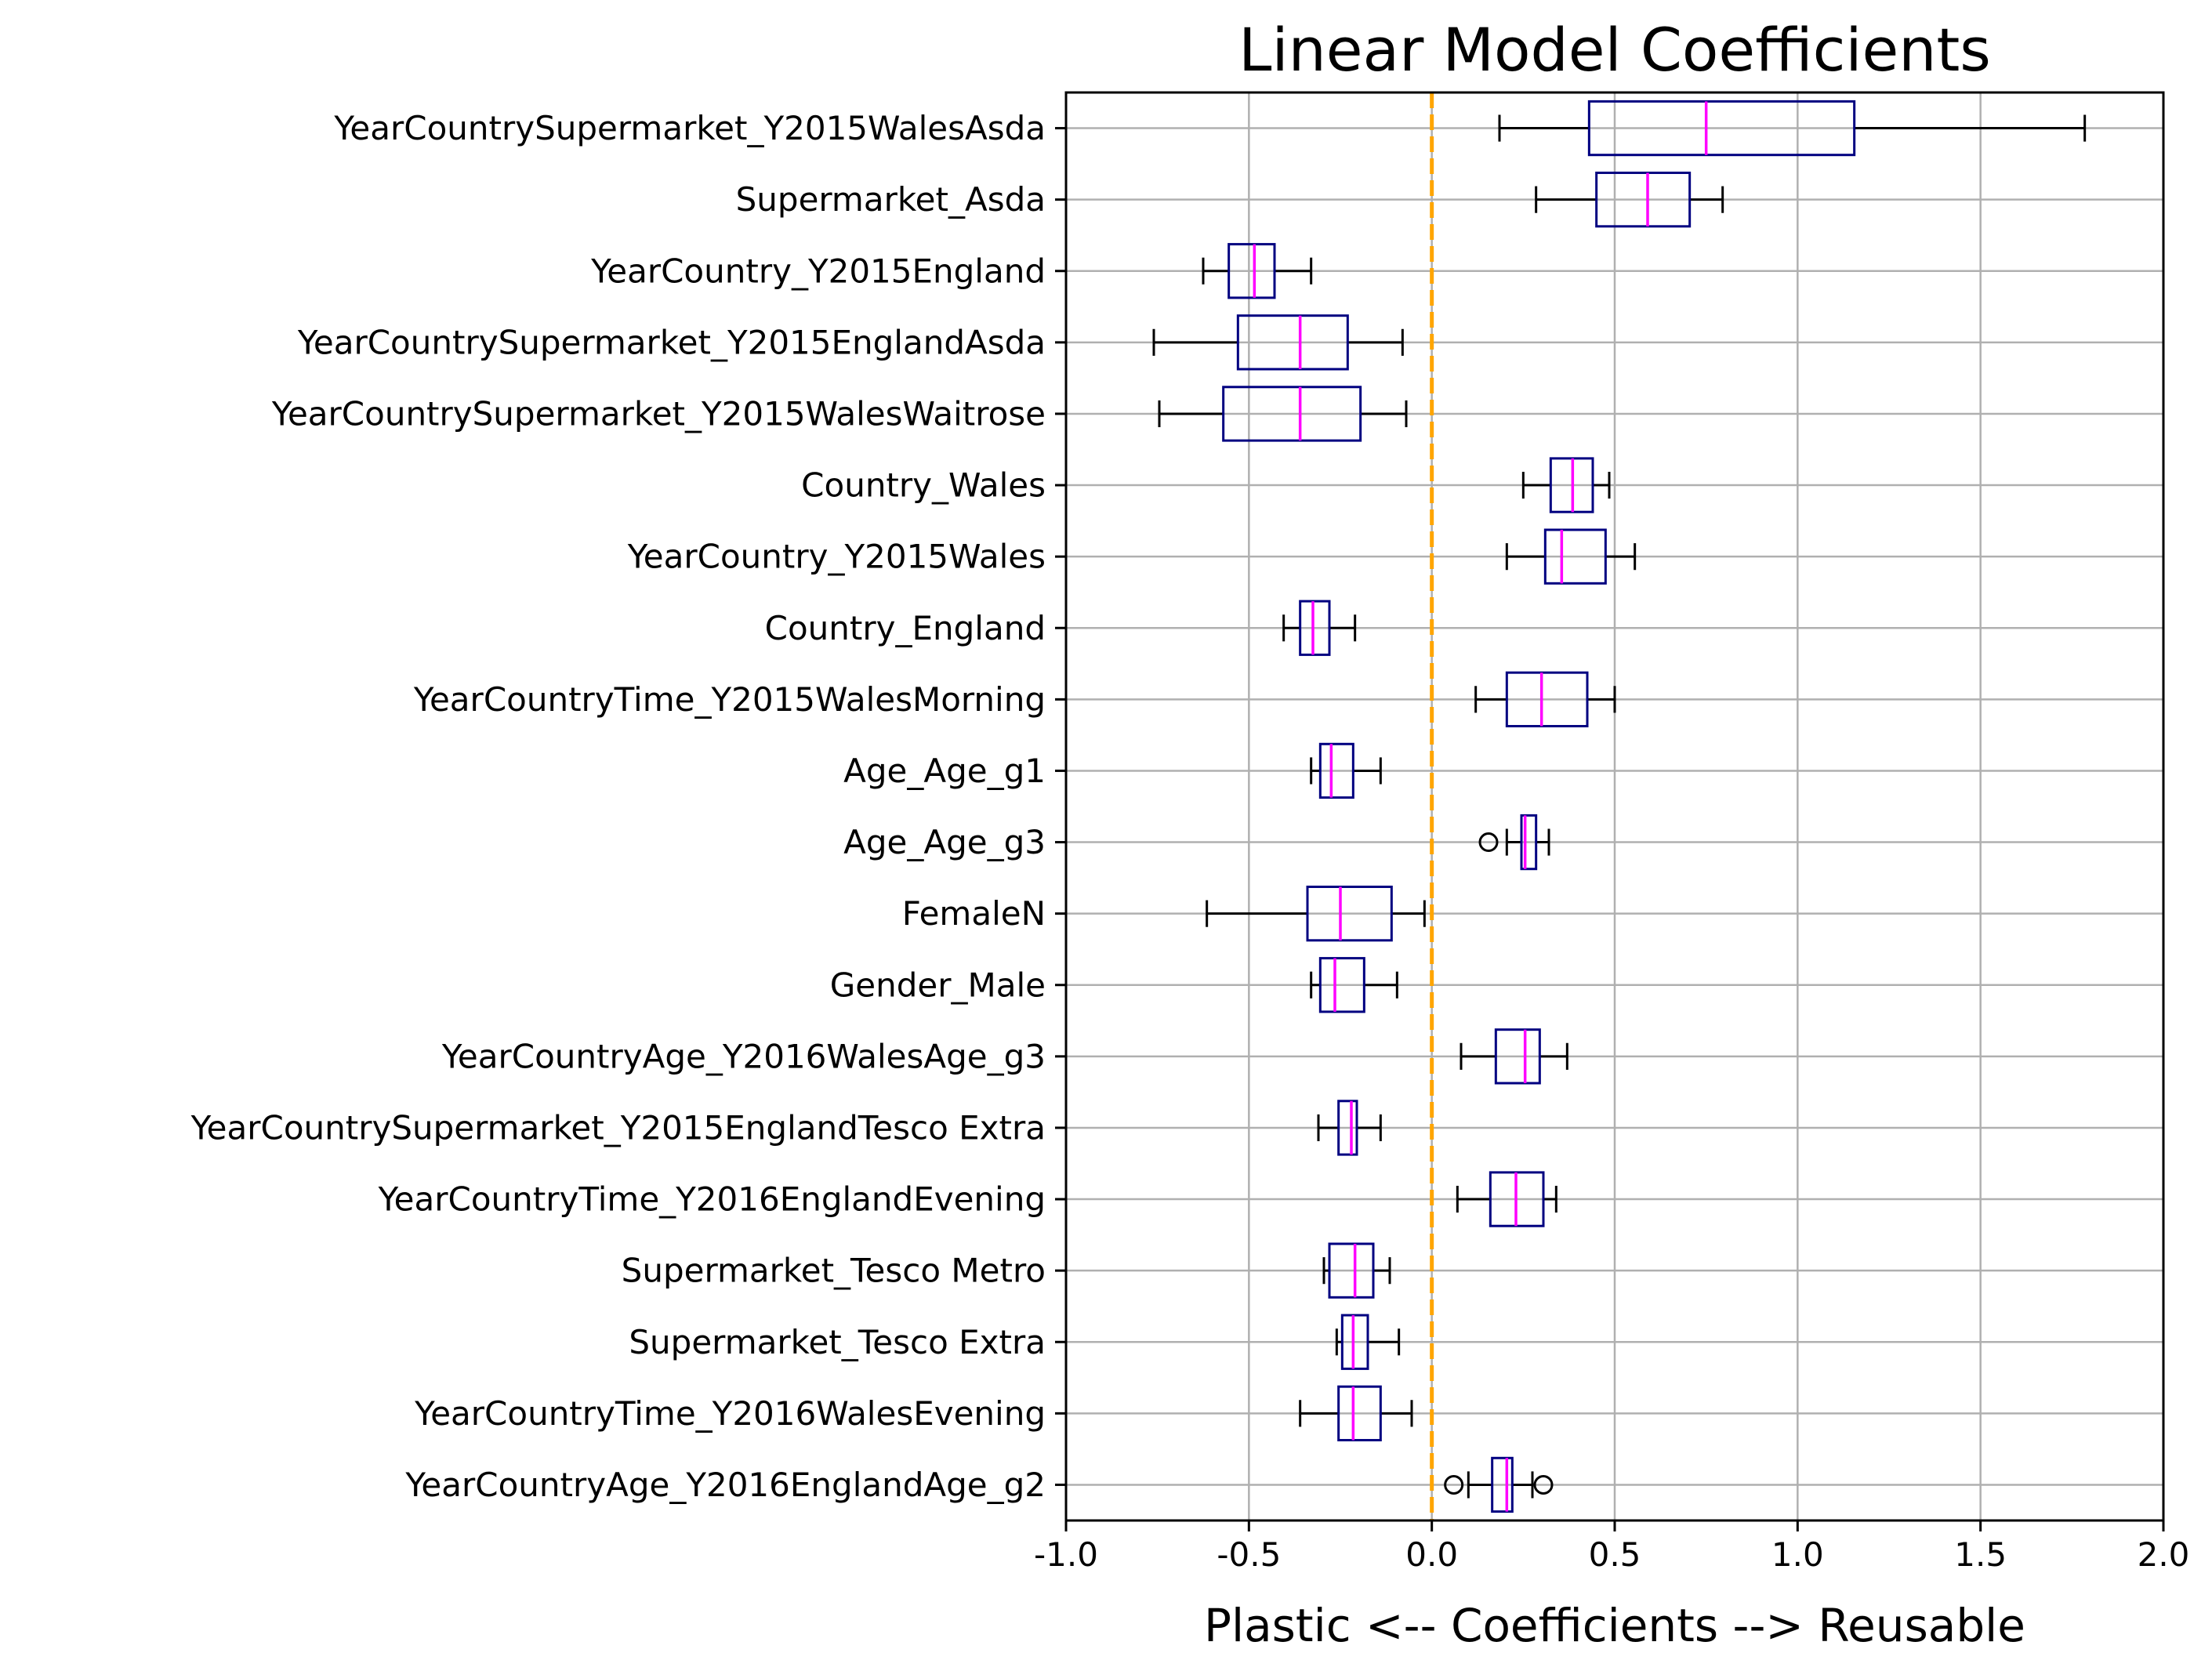 This screenshot has width=2212, height=1660. What do you see at coordinates (1797, 1554) in the screenshot?
I see `x-tick-label: 1.0` at bounding box center [1797, 1554].